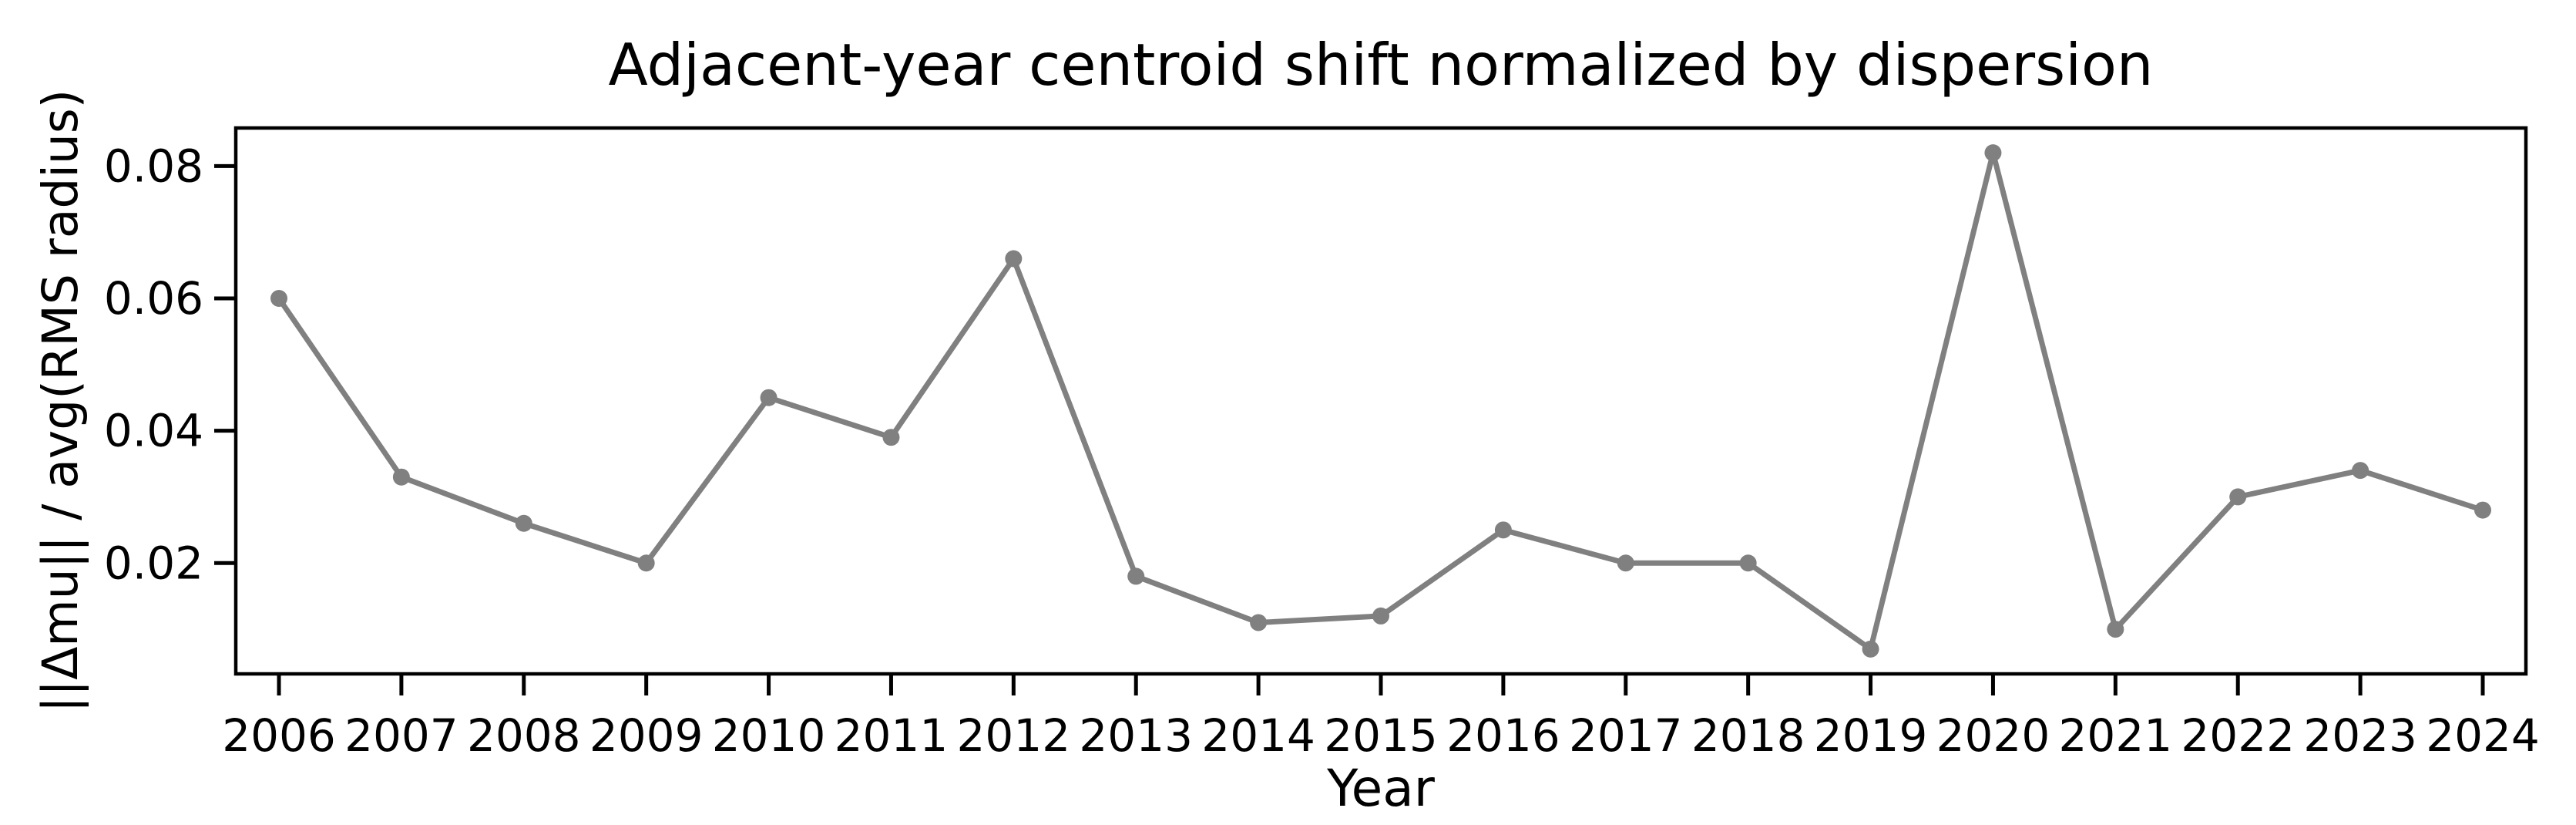  What do you see at coordinates (401, 477) in the screenshot?
I see `data-point-2007` at bounding box center [401, 477].